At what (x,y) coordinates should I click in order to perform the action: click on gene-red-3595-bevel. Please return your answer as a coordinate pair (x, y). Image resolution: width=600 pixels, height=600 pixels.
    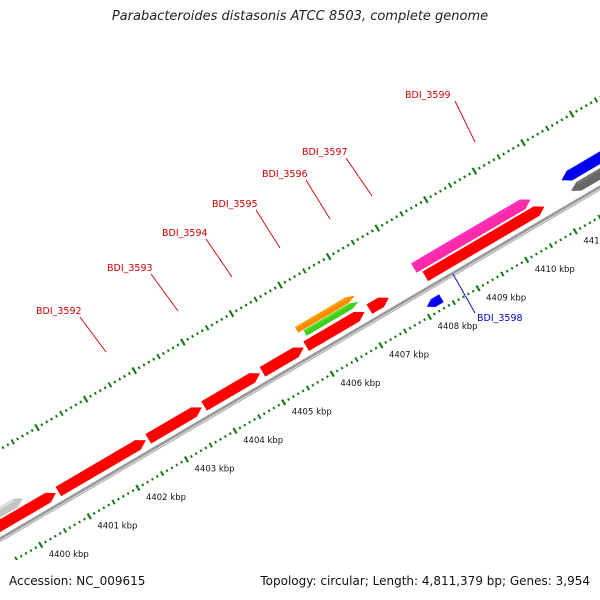
    Looking at the image, I should click on (277, 358).